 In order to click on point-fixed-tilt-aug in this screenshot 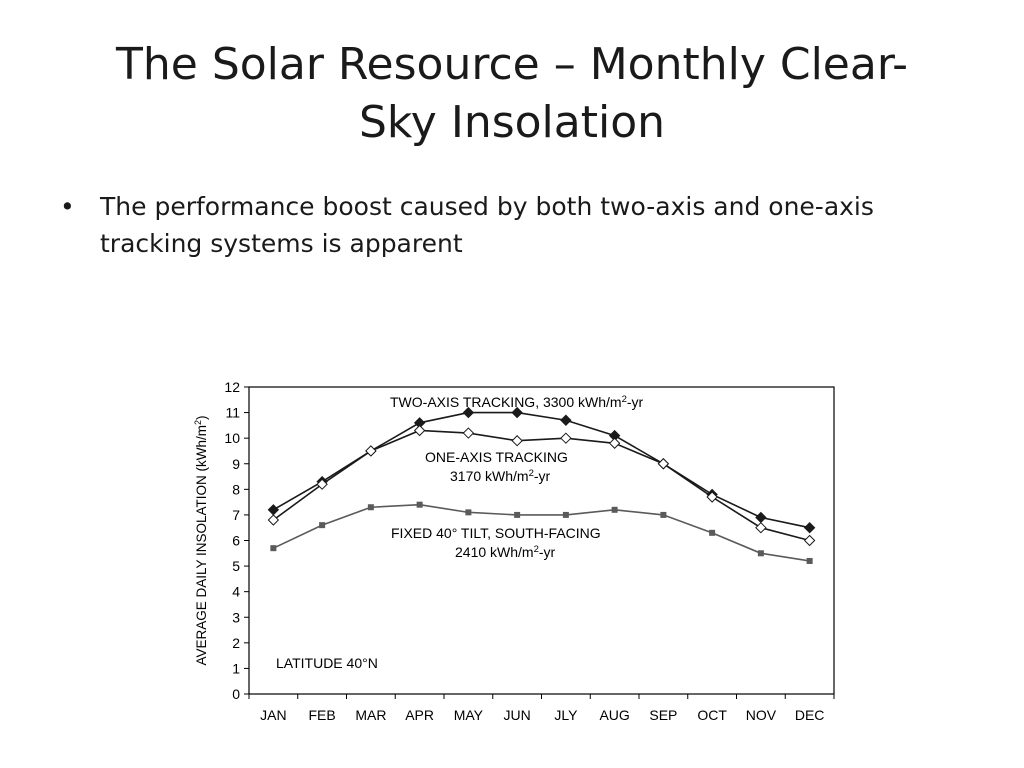, I will do `click(614, 509)`.